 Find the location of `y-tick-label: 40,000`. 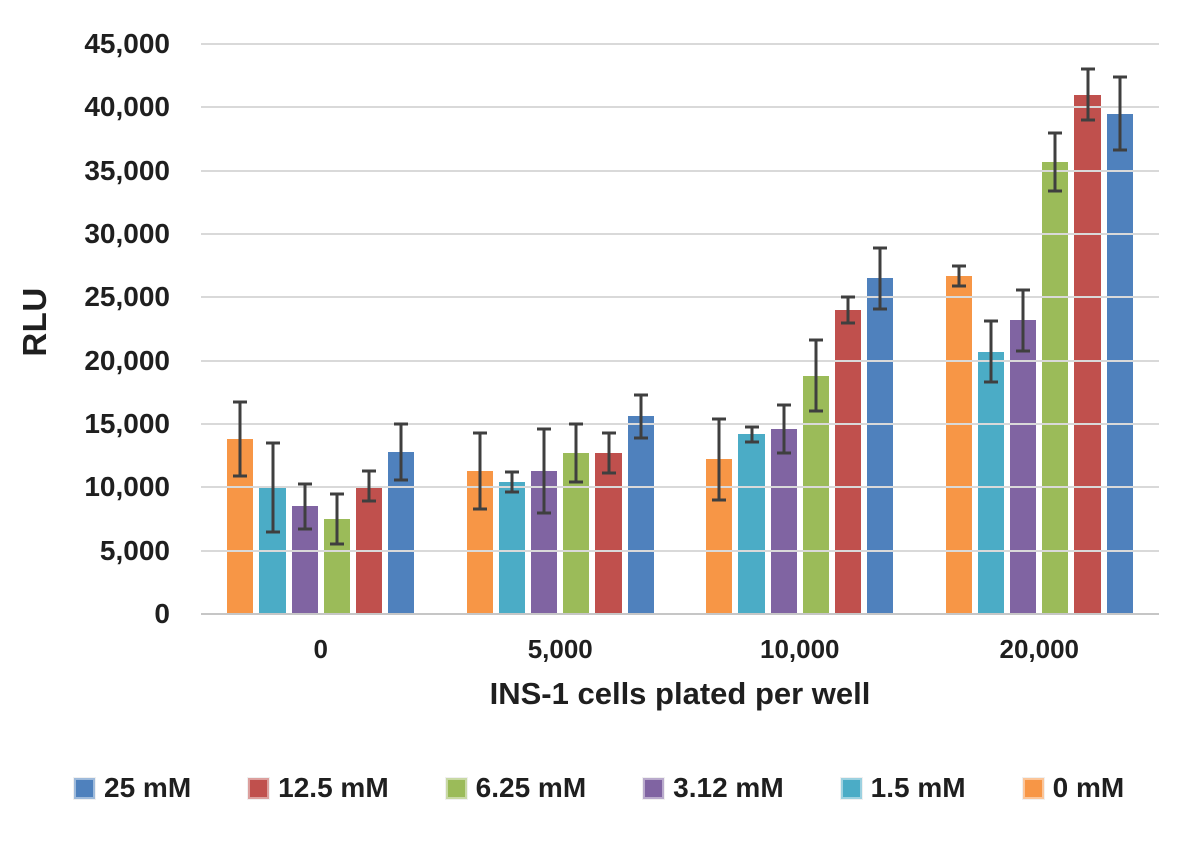

y-tick-label: 40,000 is located at coordinates (127, 107).